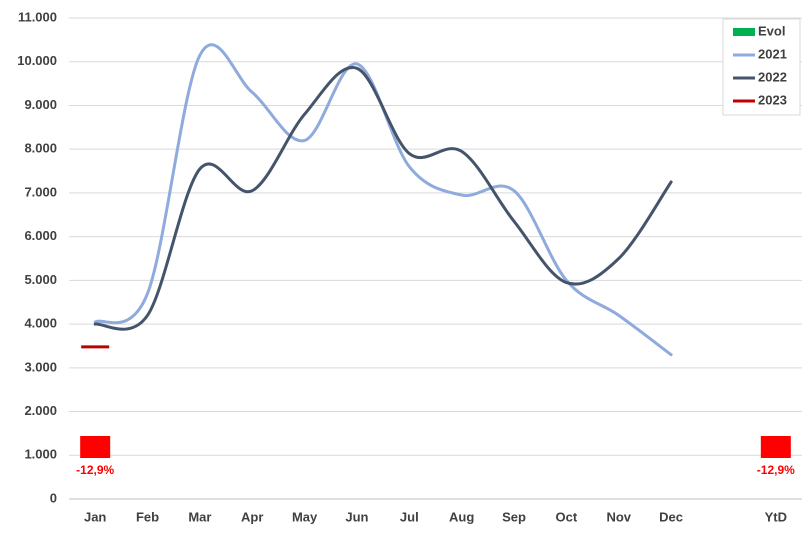 This screenshot has width=812, height=534. What do you see at coordinates (95, 516) in the screenshot?
I see `x-tick-label: Jan` at bounding box center [95, 516].